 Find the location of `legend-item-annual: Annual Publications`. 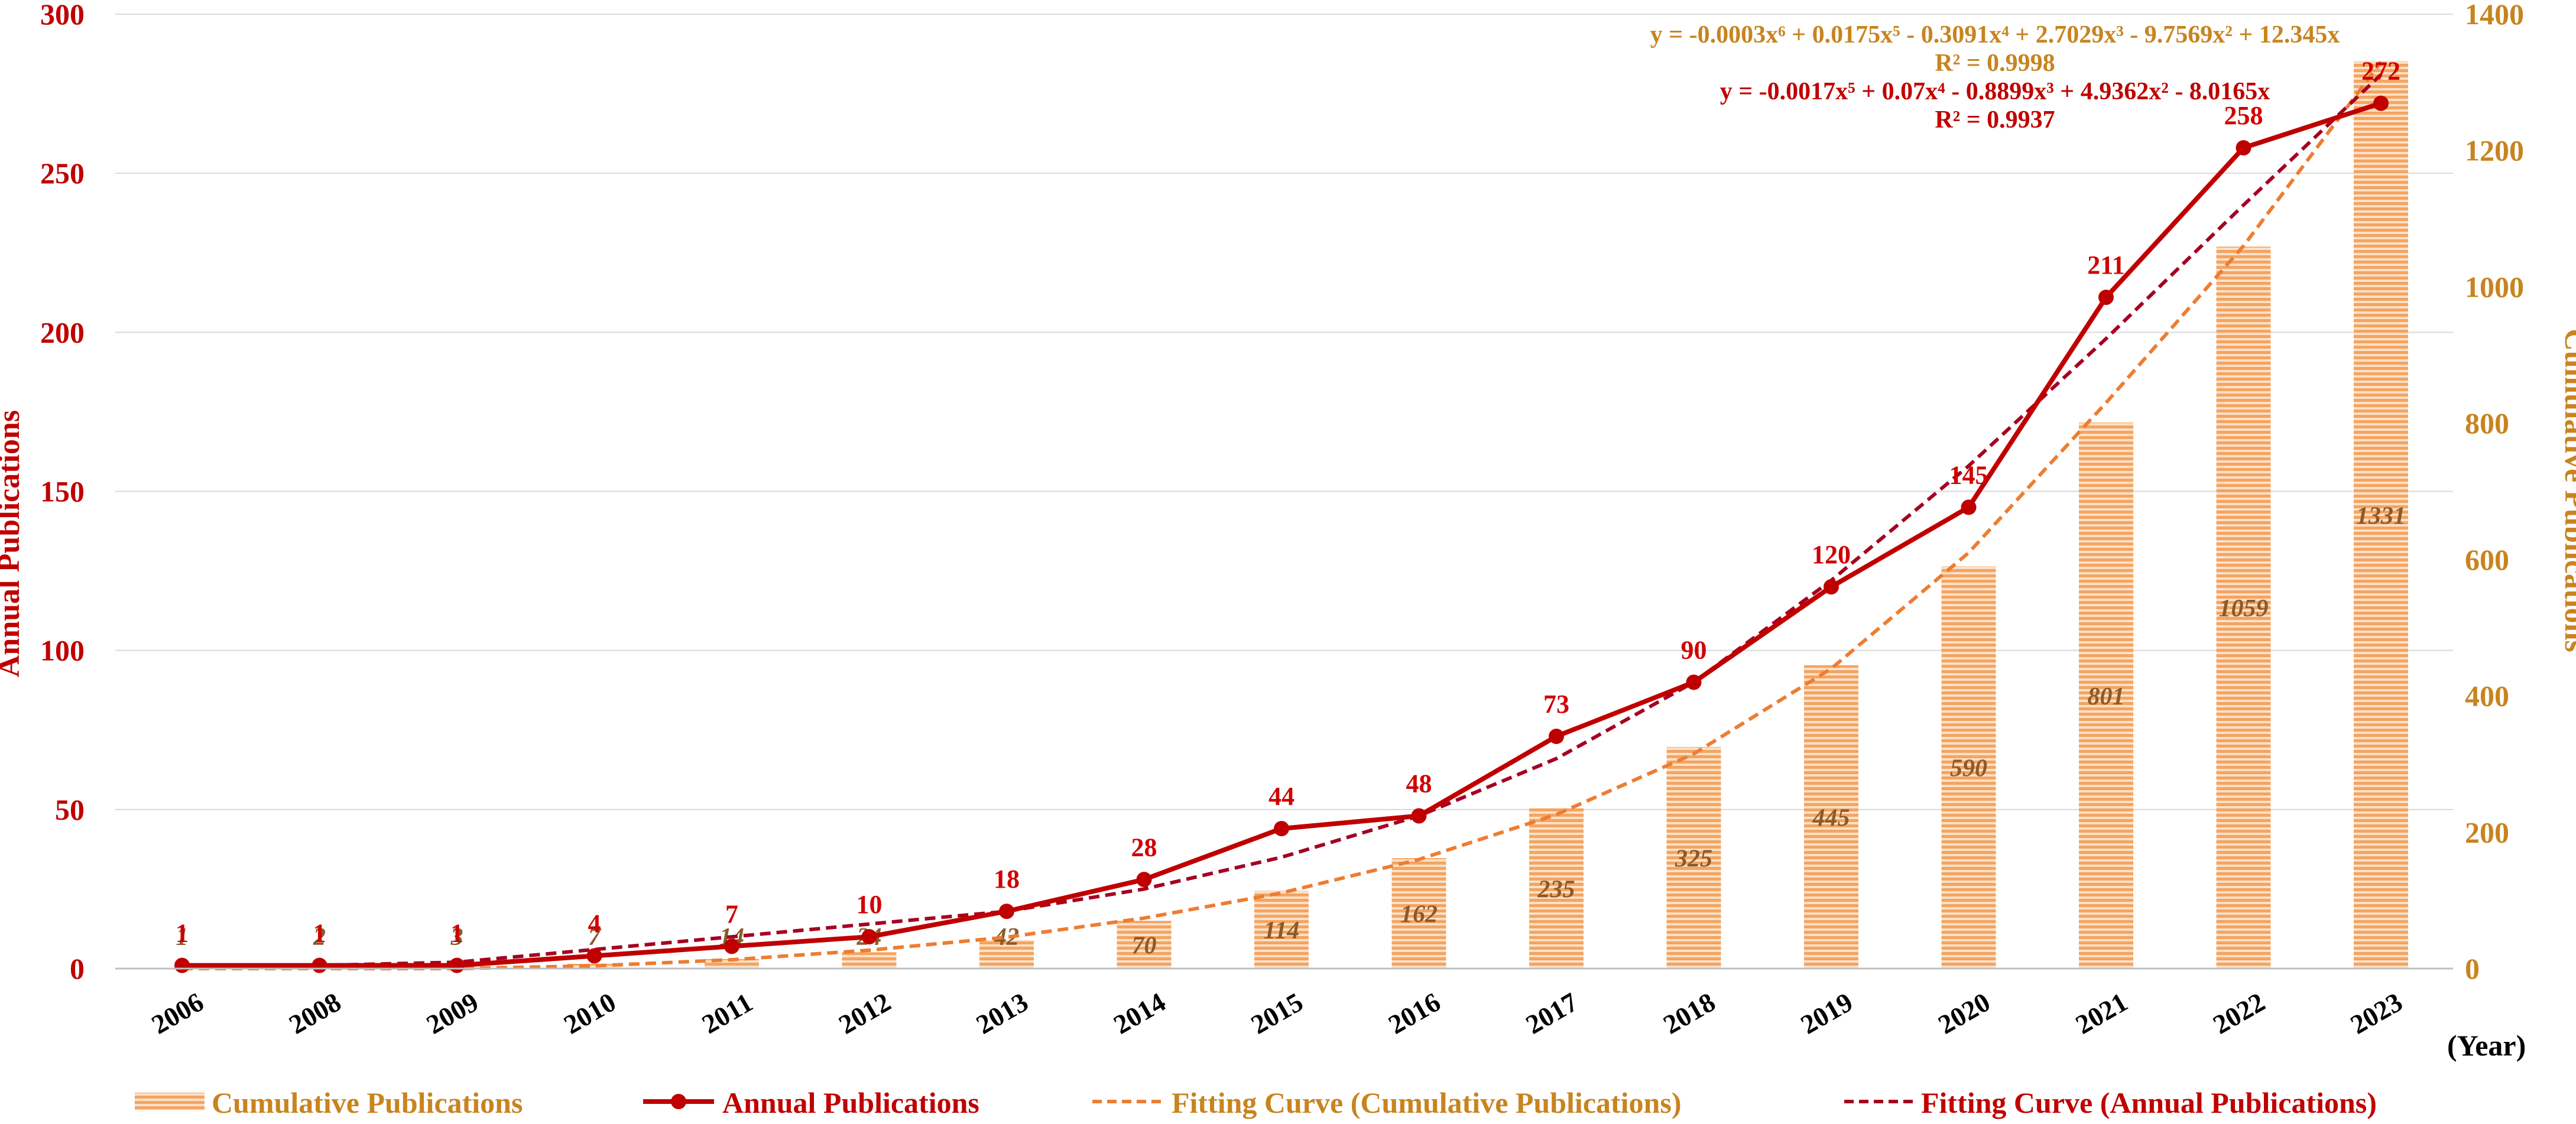

legend-item-annual: Annual Publications is located at coordinates (811, 1102).